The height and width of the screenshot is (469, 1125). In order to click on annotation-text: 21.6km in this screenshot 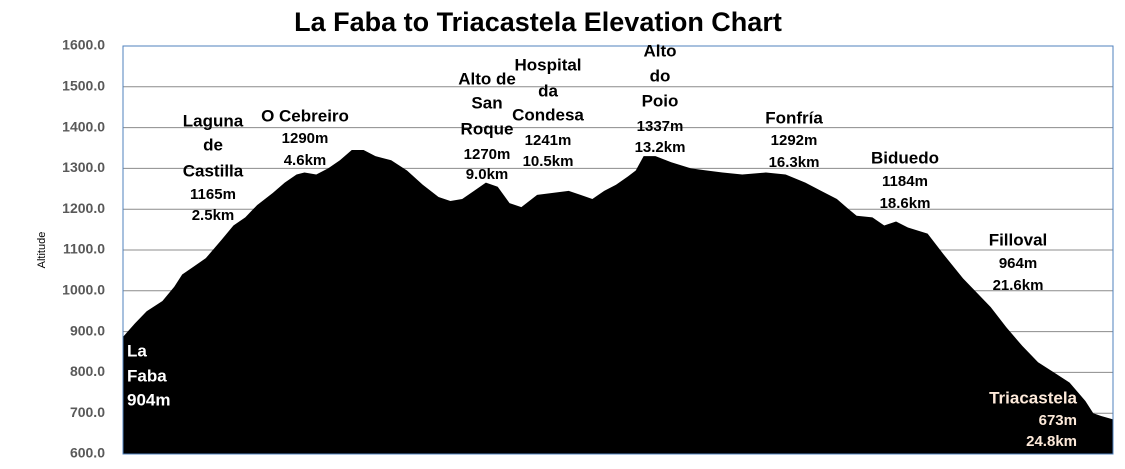, I will do `click(1018, 285)`.